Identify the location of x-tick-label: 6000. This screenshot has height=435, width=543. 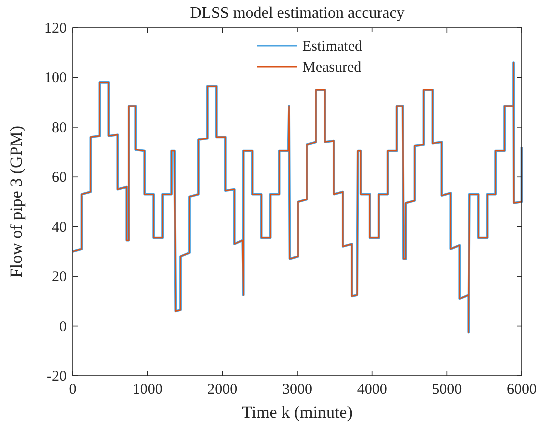
(522, 390).